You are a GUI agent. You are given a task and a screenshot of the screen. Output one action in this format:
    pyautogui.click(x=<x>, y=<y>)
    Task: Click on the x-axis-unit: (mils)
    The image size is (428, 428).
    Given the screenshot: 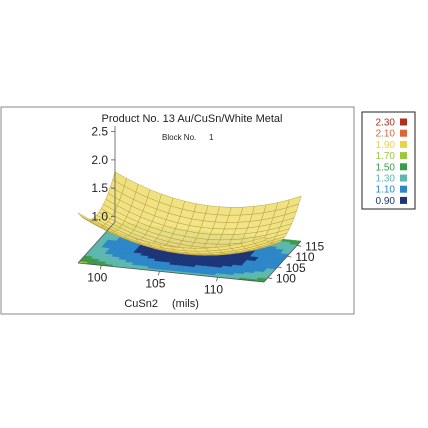 What is the action you would take?
    pyautogui.click(x=185, y=304)
    